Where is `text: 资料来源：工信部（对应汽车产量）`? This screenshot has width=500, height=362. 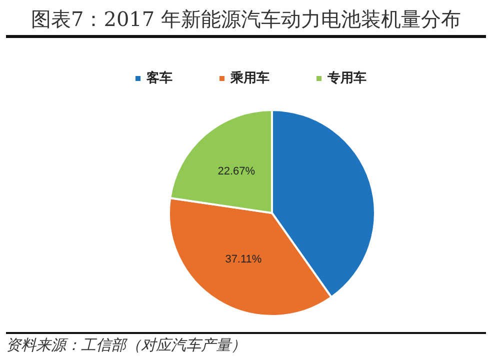 text: 资料来源：工信部（对应汽车产量） is located at coordinates (246, 343).